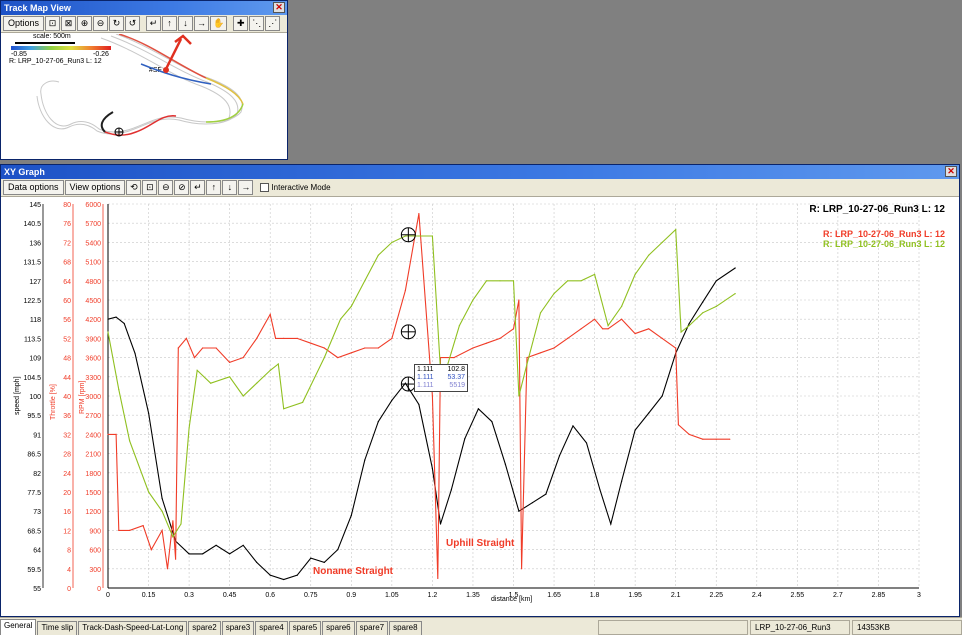 This screenshot has width=962, height=635. I want to click on track-map-options-button: Options, so click(24, 23).